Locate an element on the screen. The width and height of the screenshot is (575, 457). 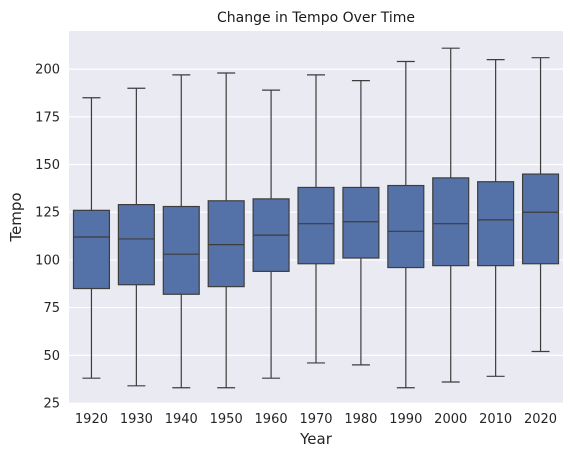
y-tick-label-200: 200 is located at coordinates (47, 70).